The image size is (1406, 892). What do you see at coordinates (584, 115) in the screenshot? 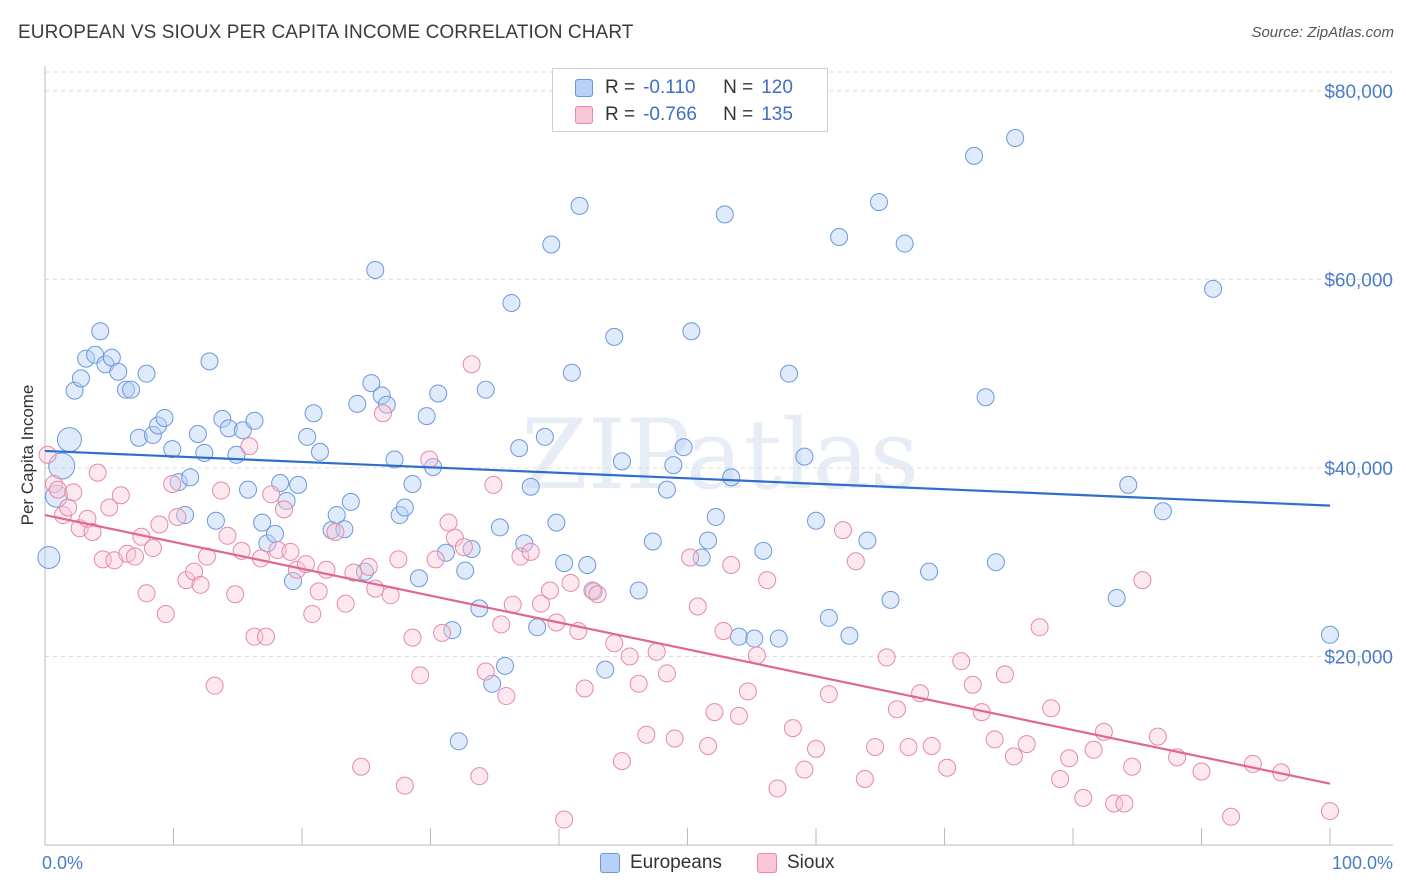
I see `sioux-swatch` at bounding box center [584, 115].